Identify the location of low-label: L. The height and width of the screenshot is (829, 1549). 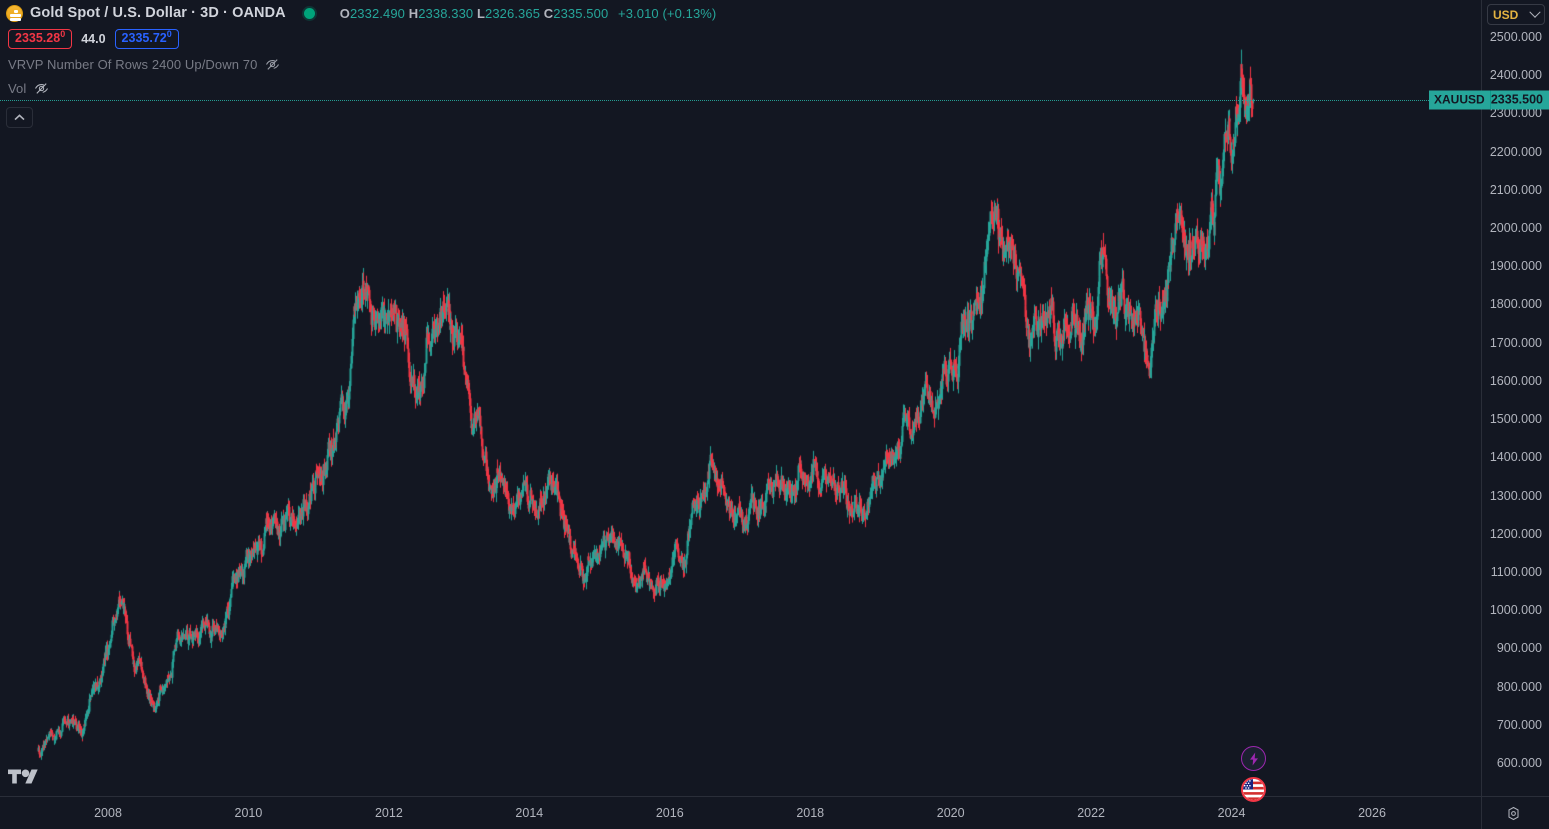
(481, 13).